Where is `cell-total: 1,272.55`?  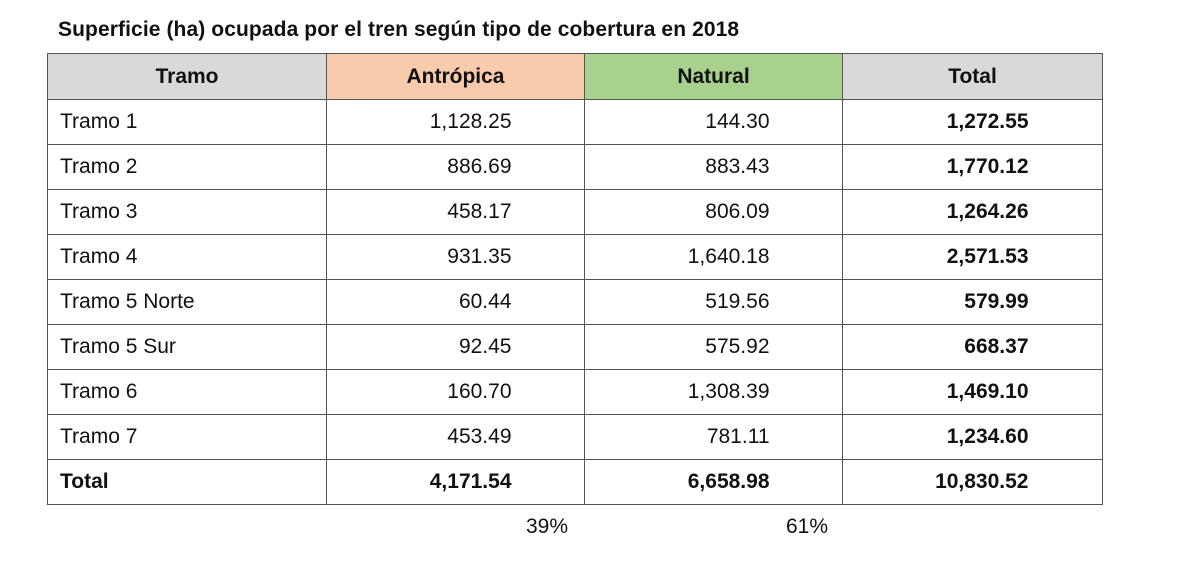
cell-total: 1,272.55 is located at coordinates (972, 122).